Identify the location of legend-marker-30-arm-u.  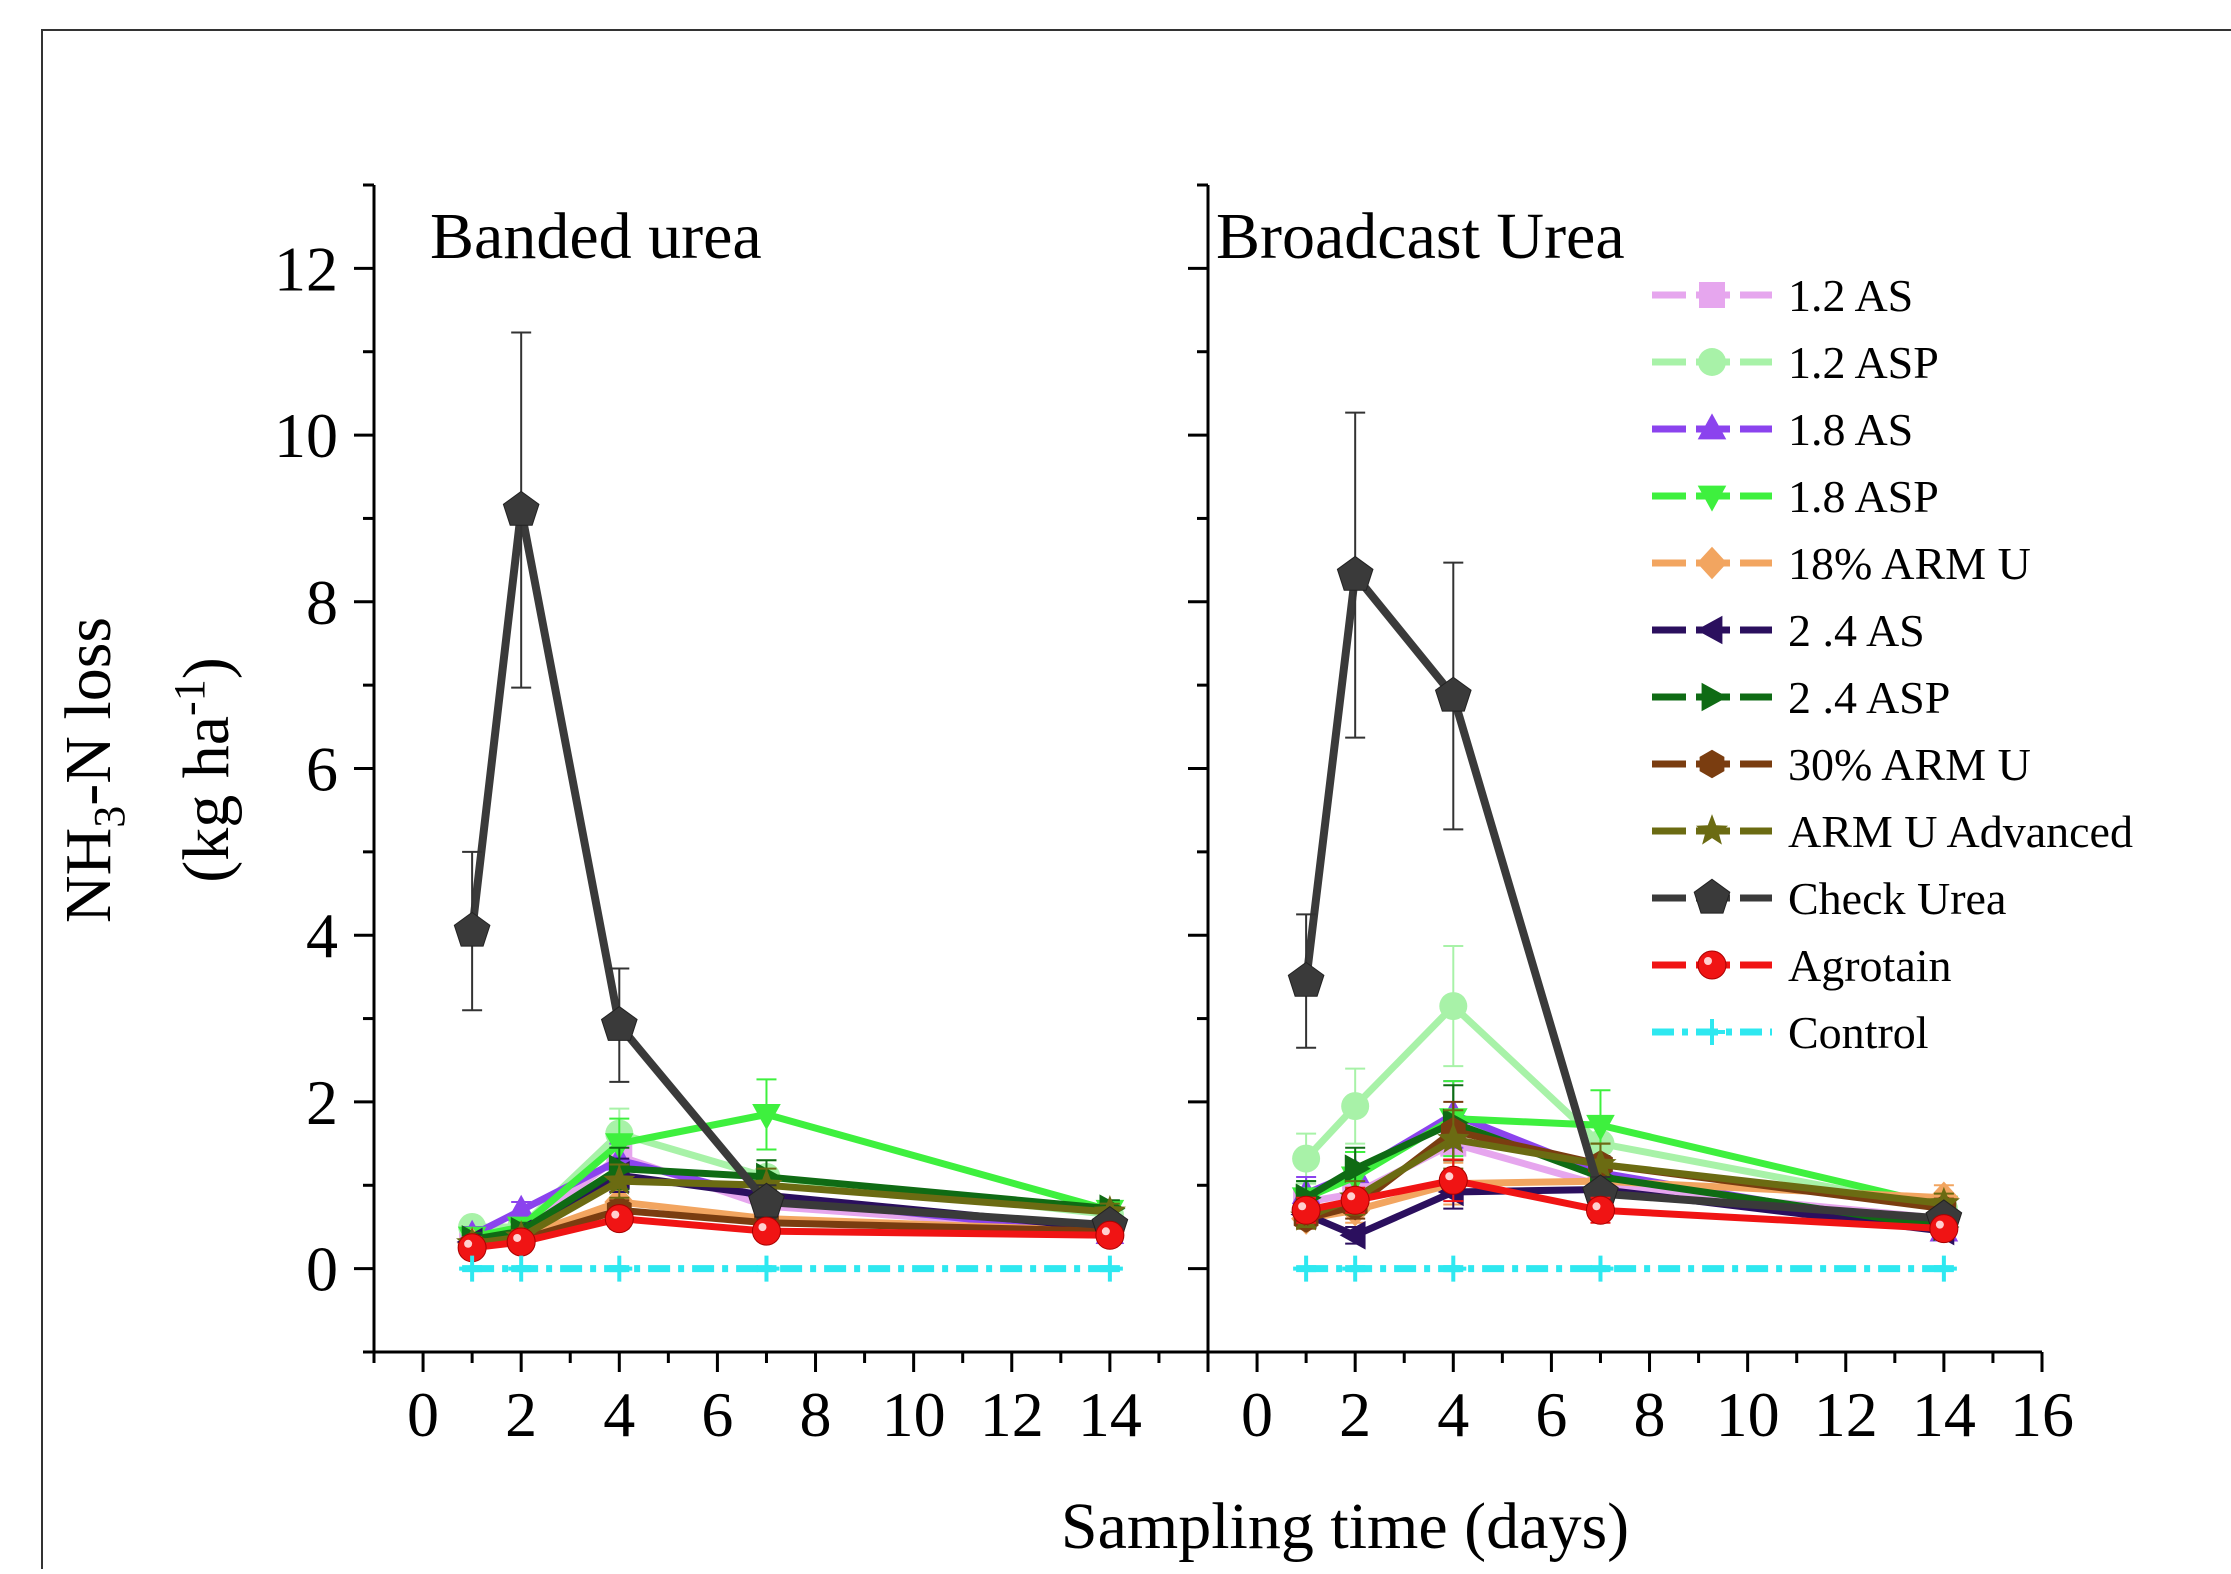
(1712, 764).